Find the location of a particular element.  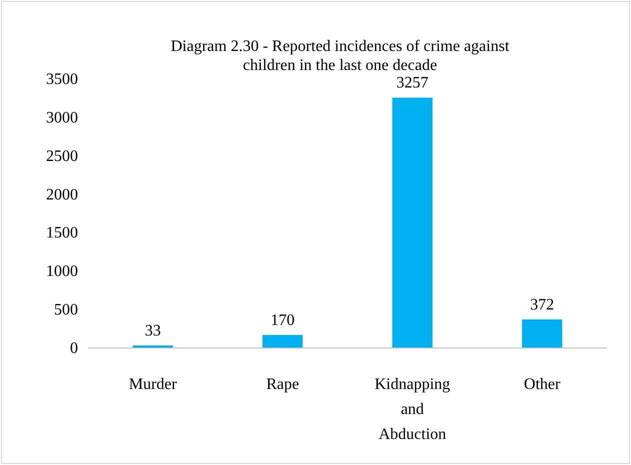

x-tick-label: Murder is located at coordinates (153, 384).